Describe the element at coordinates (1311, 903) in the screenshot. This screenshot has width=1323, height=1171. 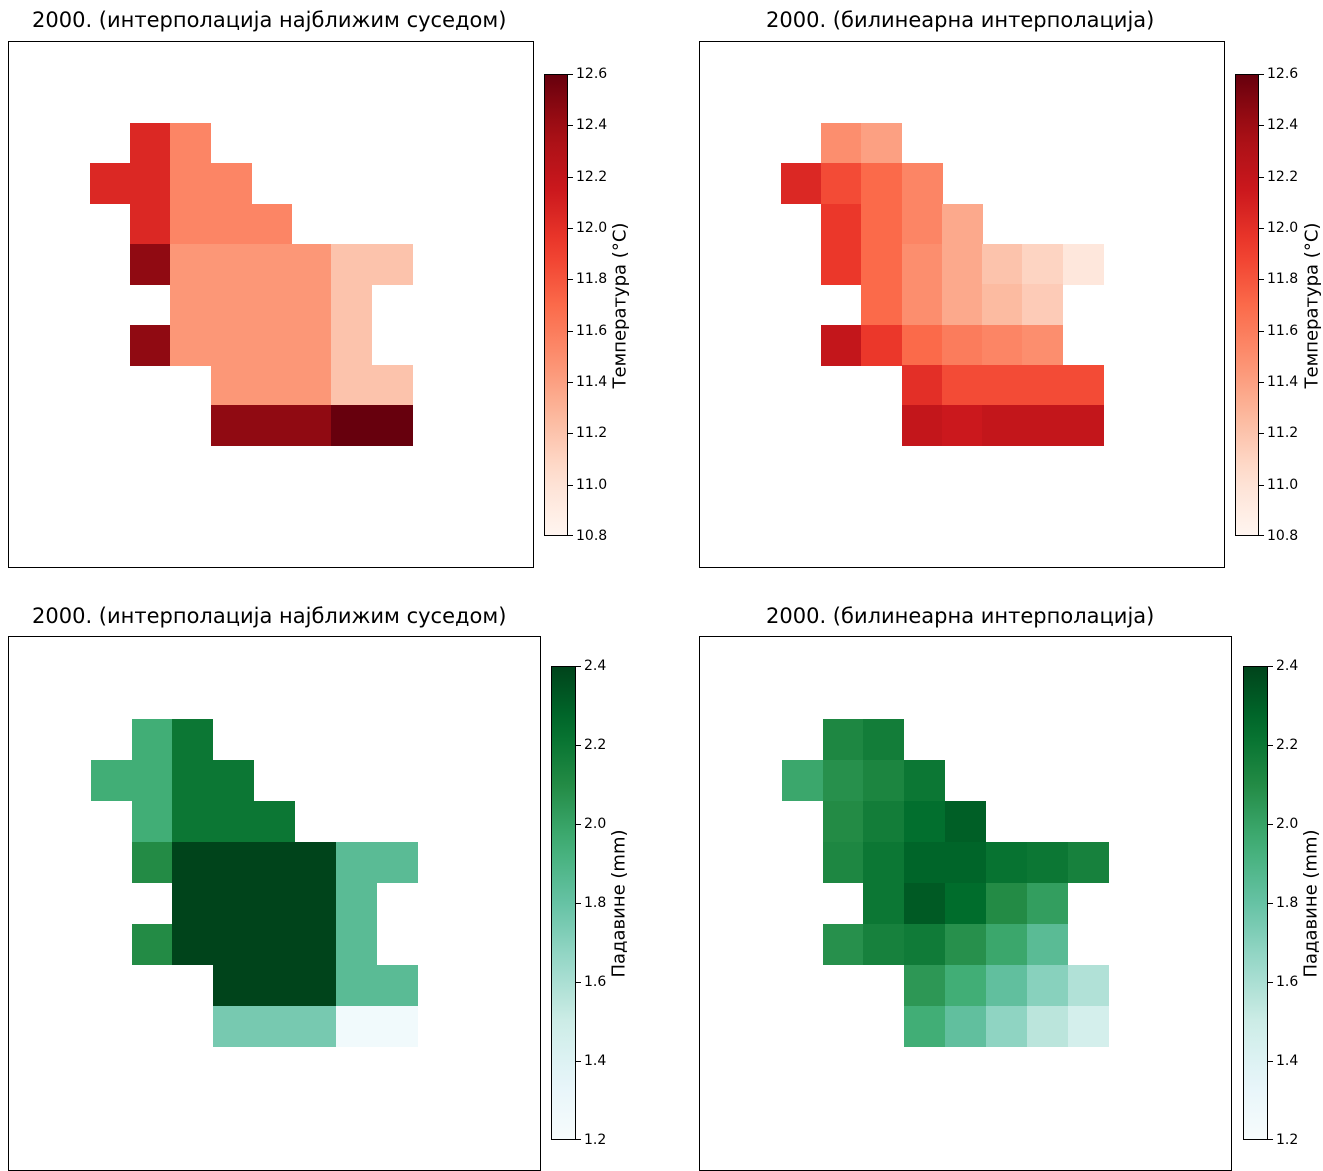
I see `colorbar-label: Падавине (mm)` at that location.